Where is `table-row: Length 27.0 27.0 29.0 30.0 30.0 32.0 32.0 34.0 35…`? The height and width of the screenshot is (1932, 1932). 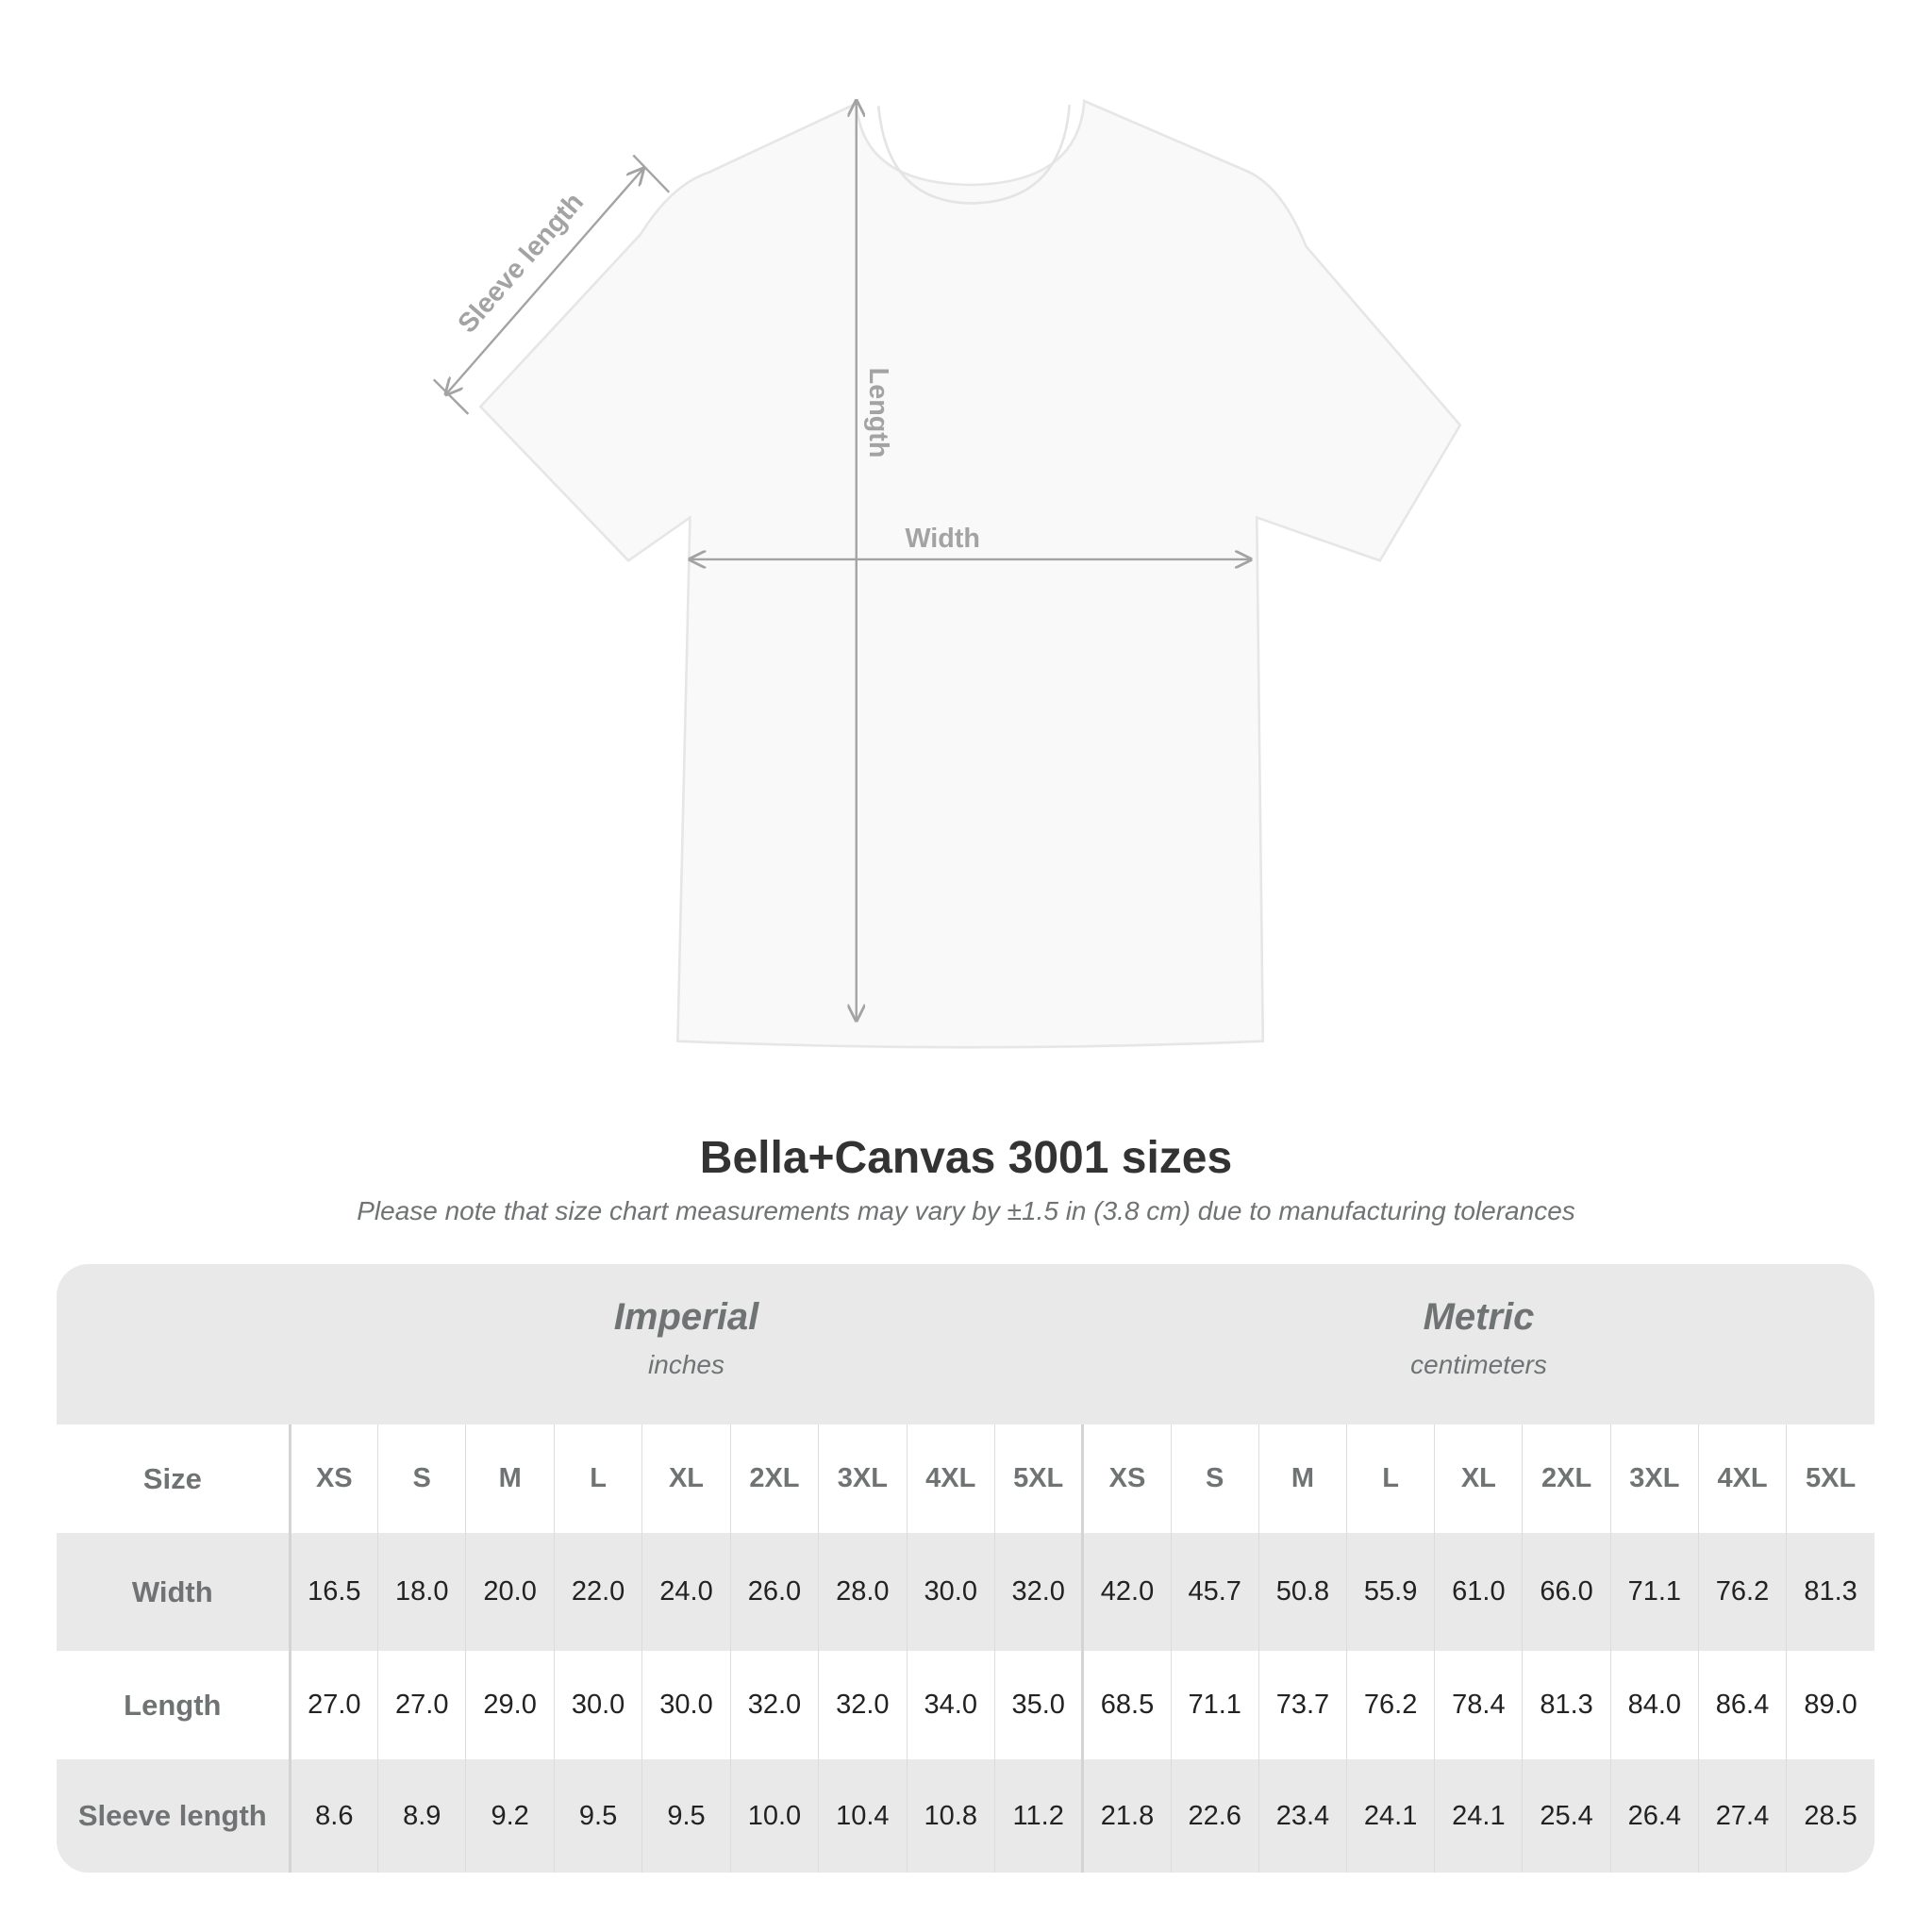
table-row: Length 27.0 27.0 29.0 30.0 30.0 32.0 32.0 34.0 35… is located at coordinates (965, 1705).